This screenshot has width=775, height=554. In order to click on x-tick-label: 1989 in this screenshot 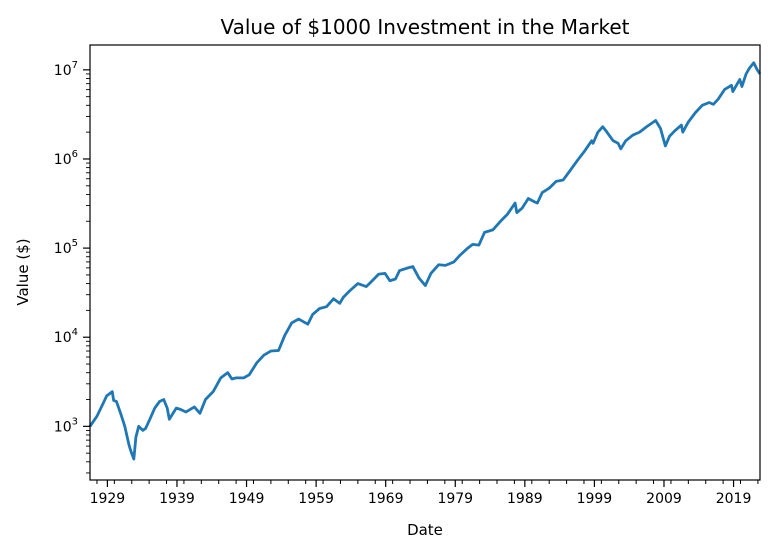, I will do `click(525, 499)`.